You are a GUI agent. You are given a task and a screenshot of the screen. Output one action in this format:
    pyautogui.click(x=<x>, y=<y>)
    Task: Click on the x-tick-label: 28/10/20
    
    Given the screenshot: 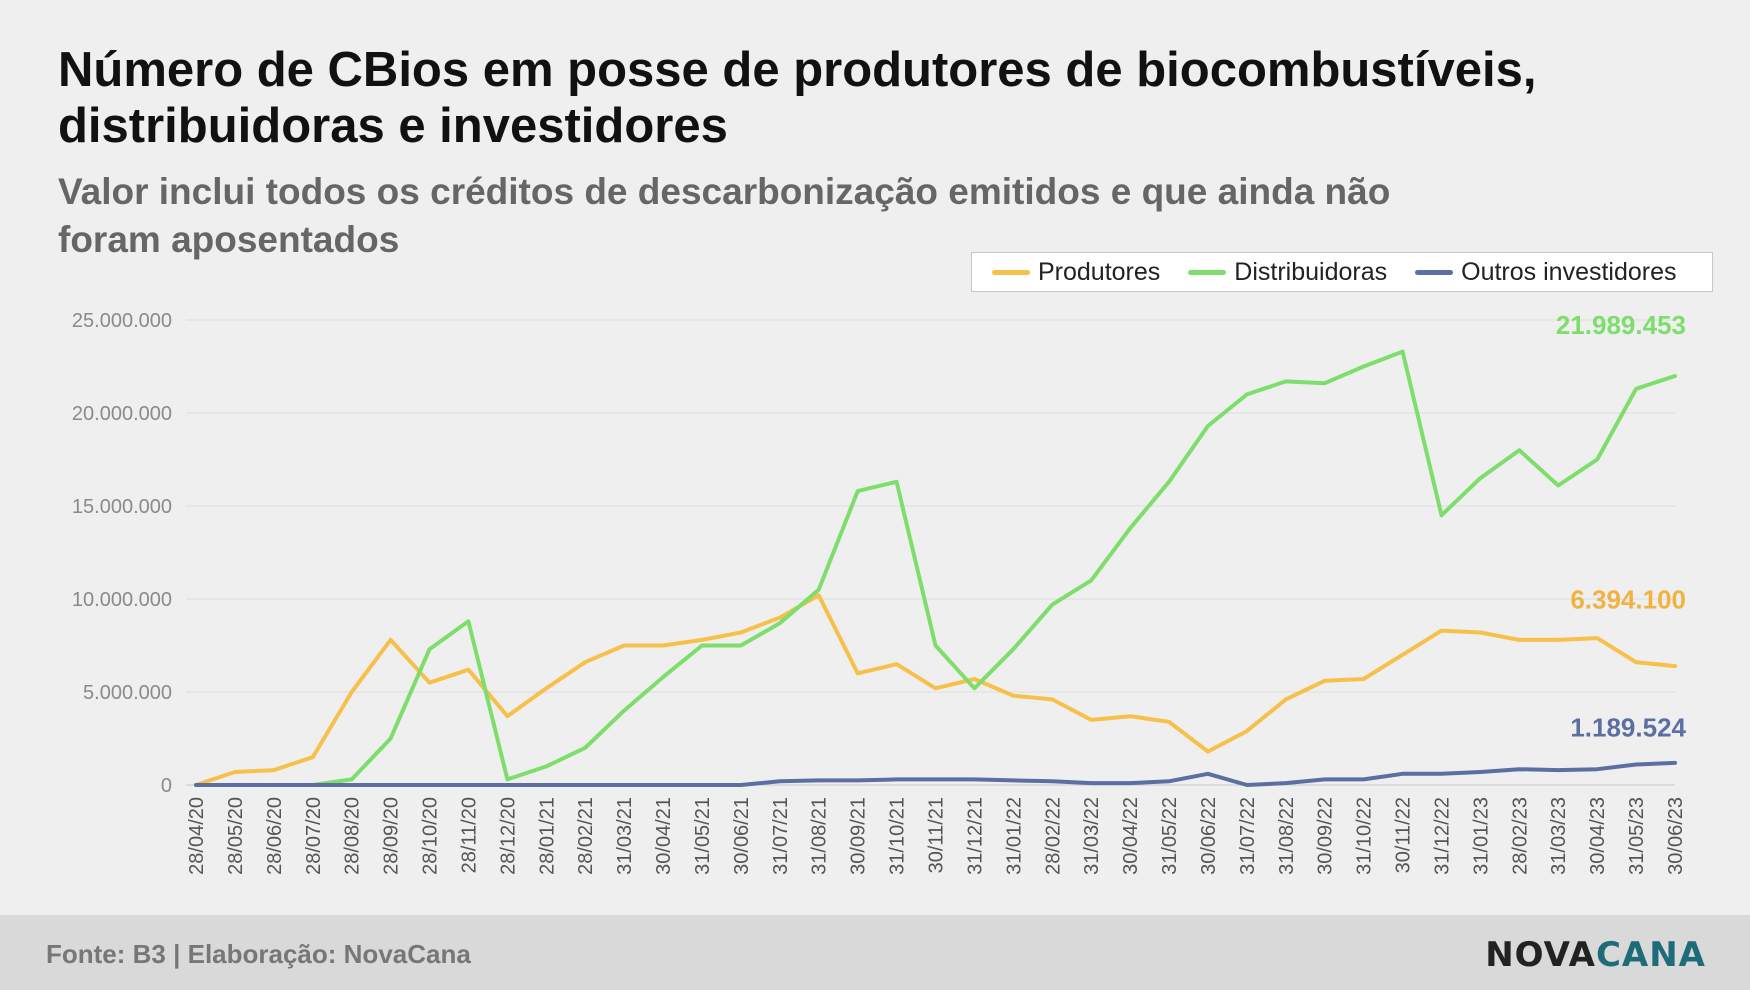 What is the action you would take?
    pyautogui.click(x=431, y=836)
    